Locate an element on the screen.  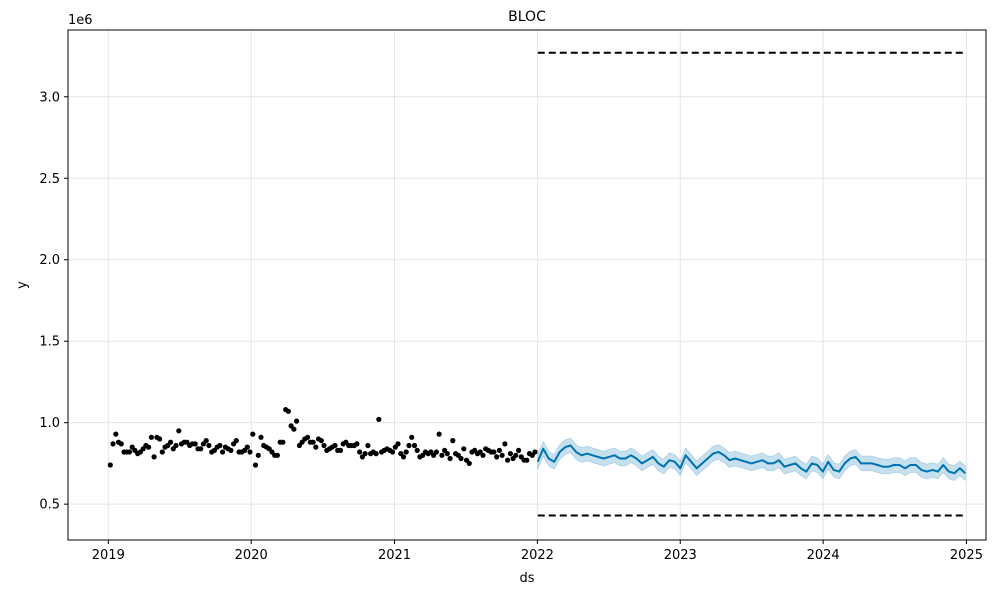
x-tick-label: 2023 is located at coordinates (680, 555).